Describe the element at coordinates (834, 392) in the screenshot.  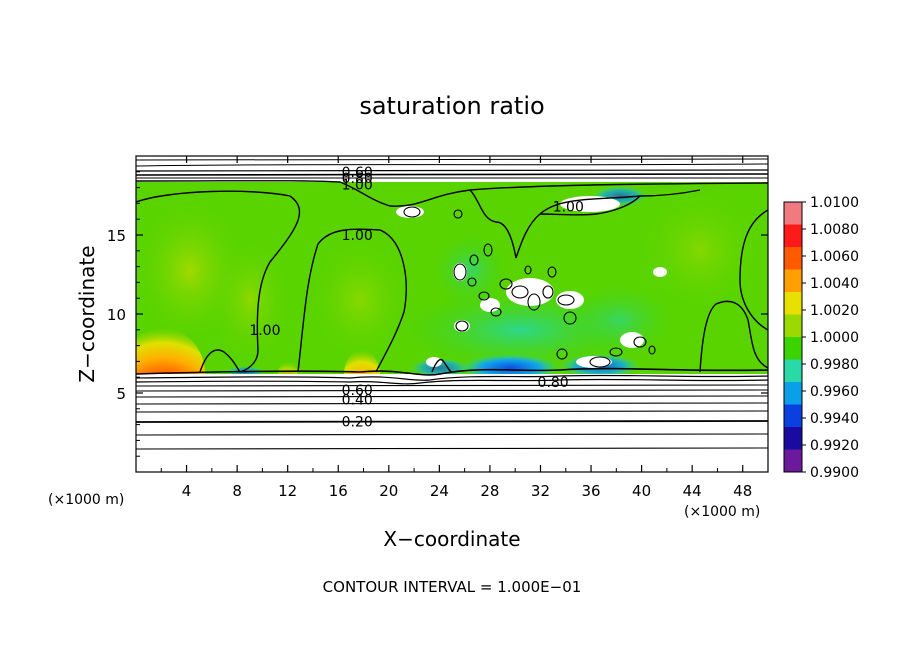
I see `colorbar-label: 0.9960` at that location.